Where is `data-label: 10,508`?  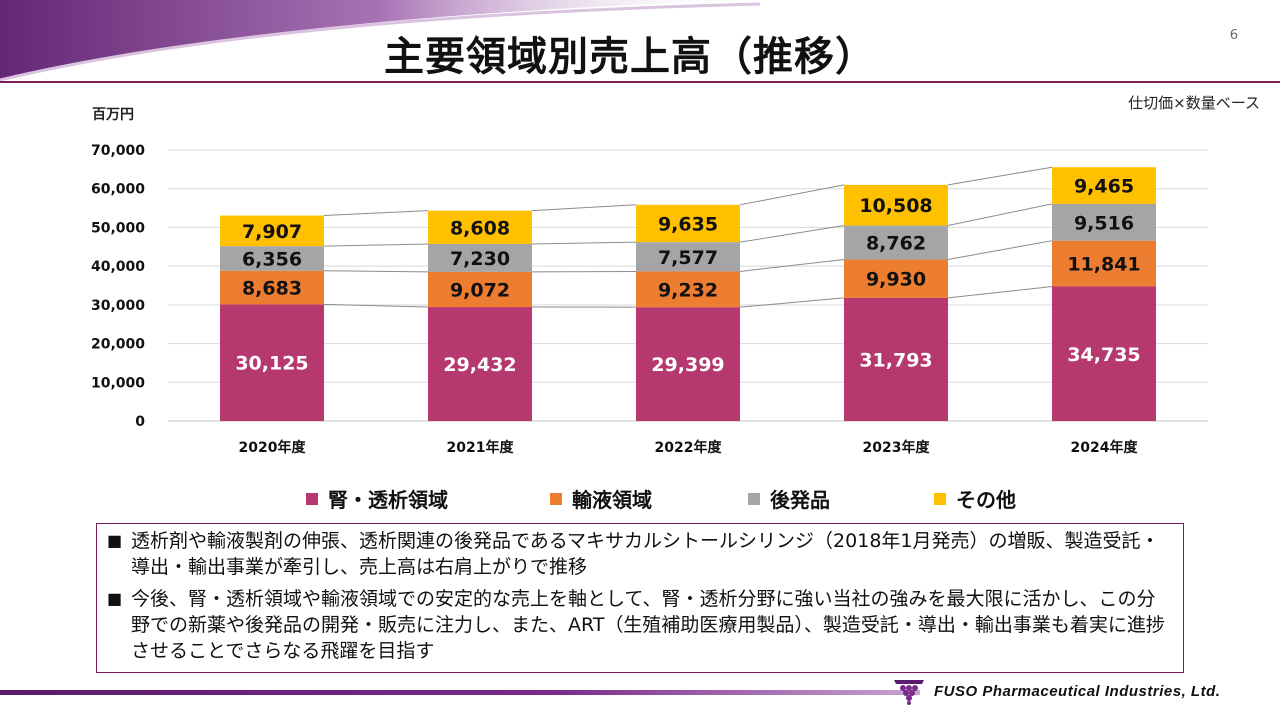
data-label: 10,508 is located at coordinates (895, 206).